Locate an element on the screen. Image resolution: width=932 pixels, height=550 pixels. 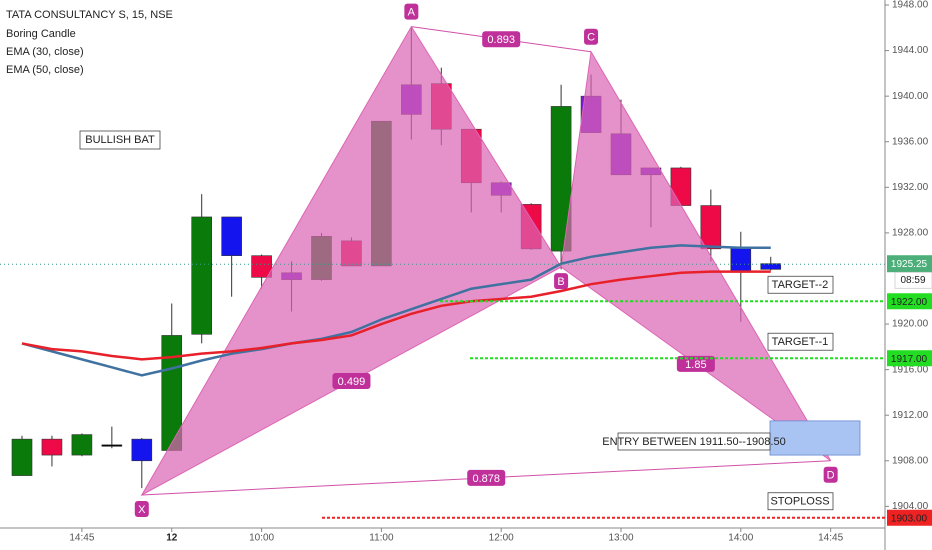
level-name: TARGET--1 is located at coordinates (800, 342).